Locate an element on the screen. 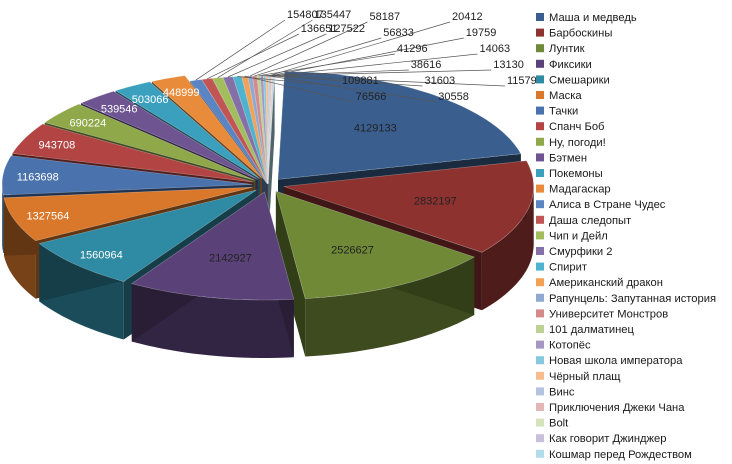 The height and width of the screenshot is (464, 732). legend-label-19: Университет Монстров is located at coordinates (608, 314).